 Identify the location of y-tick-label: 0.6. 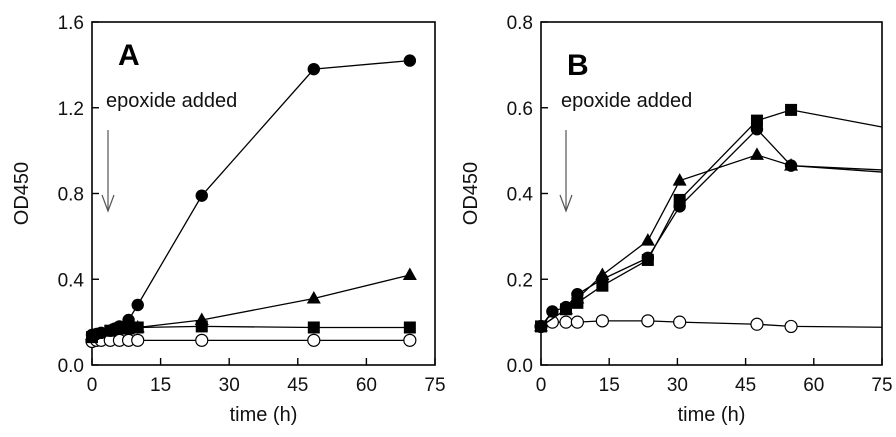
(520, 109).